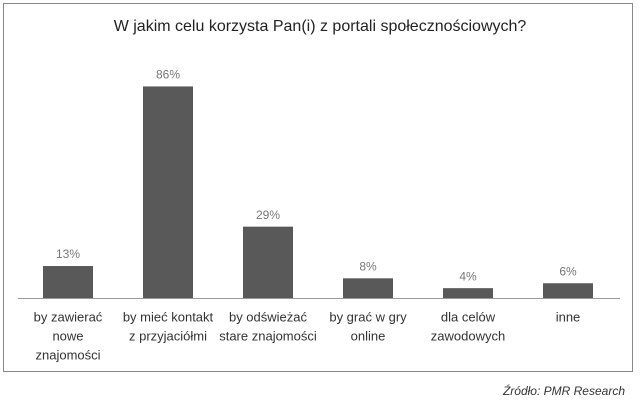 The width and height of the screenshot is (640, 406). What do you see at coordinates (268, 316) in the screenshot?
I see `x-tick-label: by odświeżać` at bounding box center [268, 316].